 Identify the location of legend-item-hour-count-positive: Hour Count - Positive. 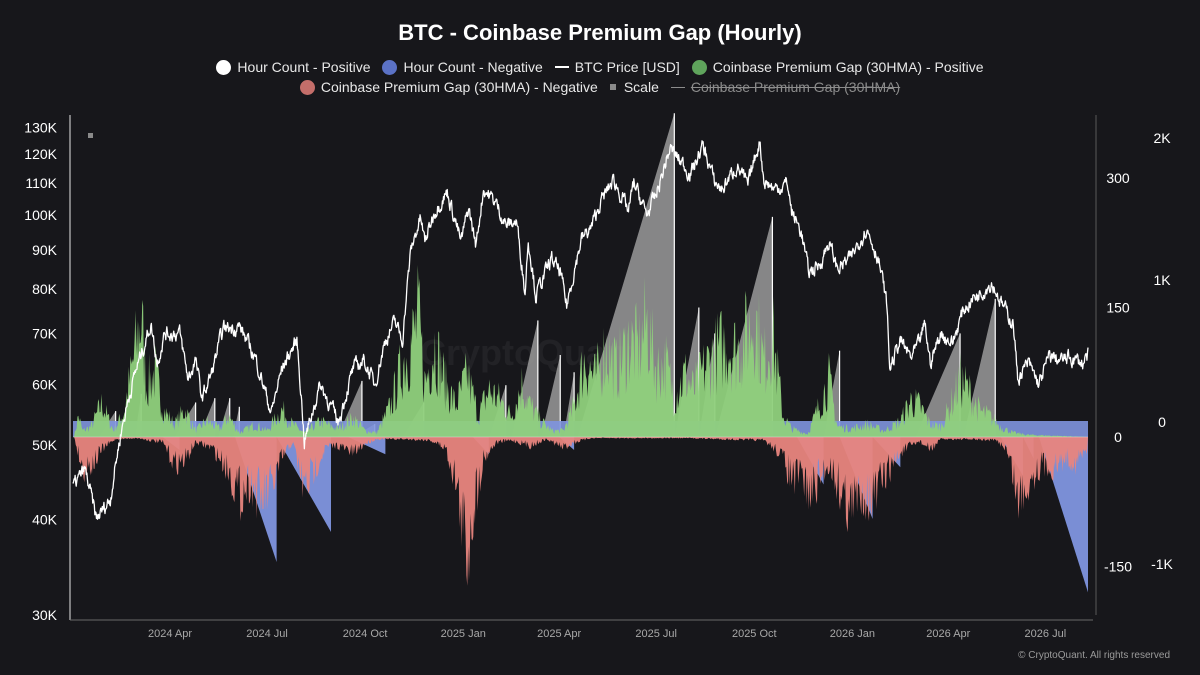
(293, 67).